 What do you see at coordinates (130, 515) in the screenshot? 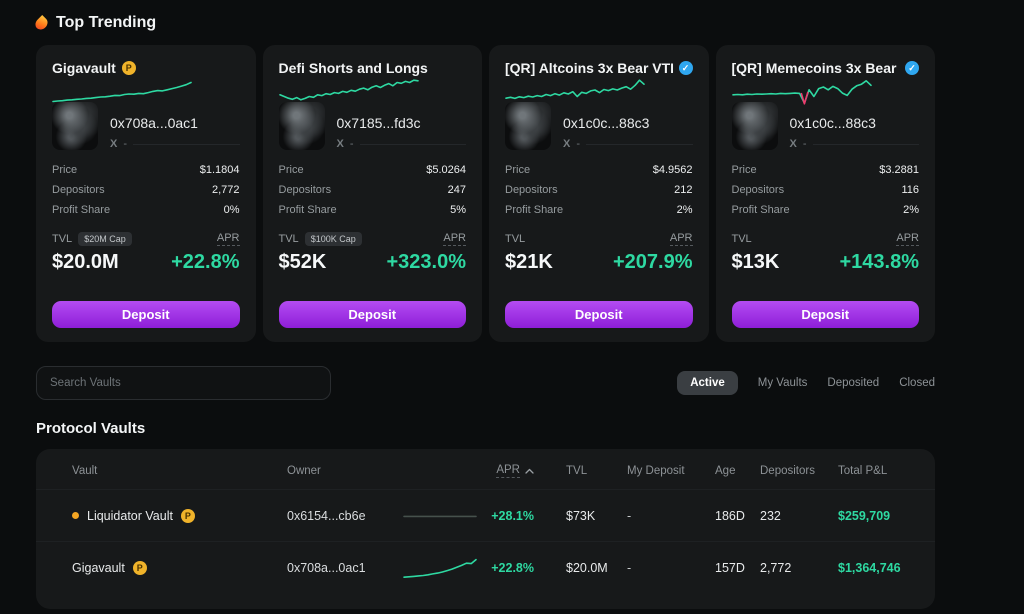
I see `vault-name: Liquidator Vault` at bounding box center [130, 515].